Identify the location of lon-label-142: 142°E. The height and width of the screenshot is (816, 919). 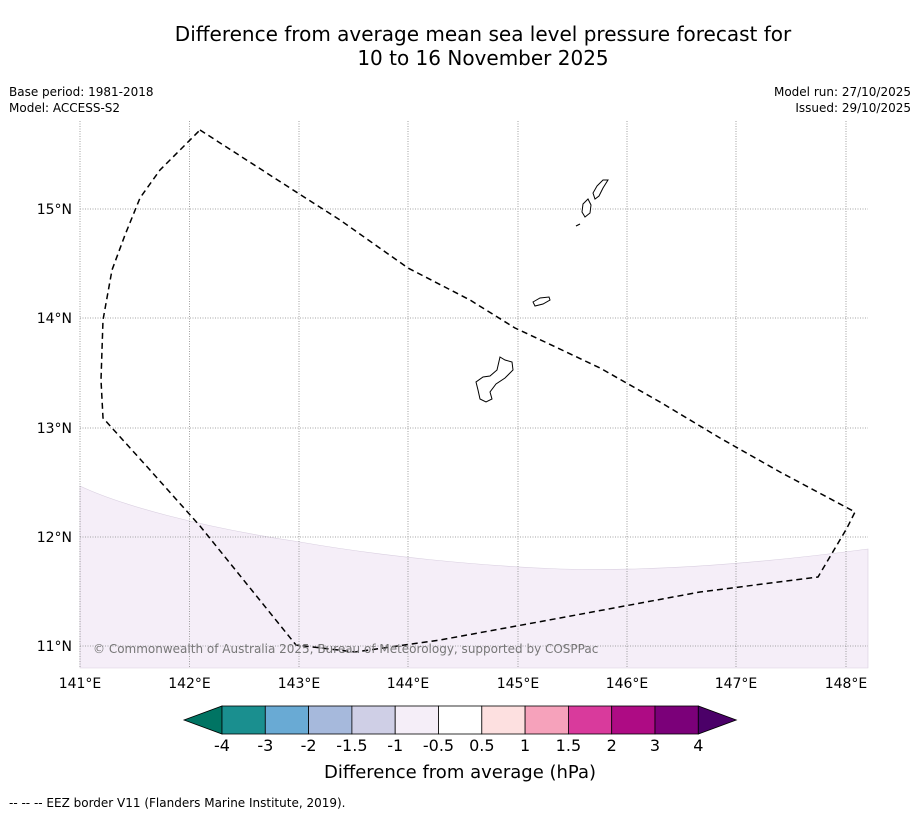
(189, 684).